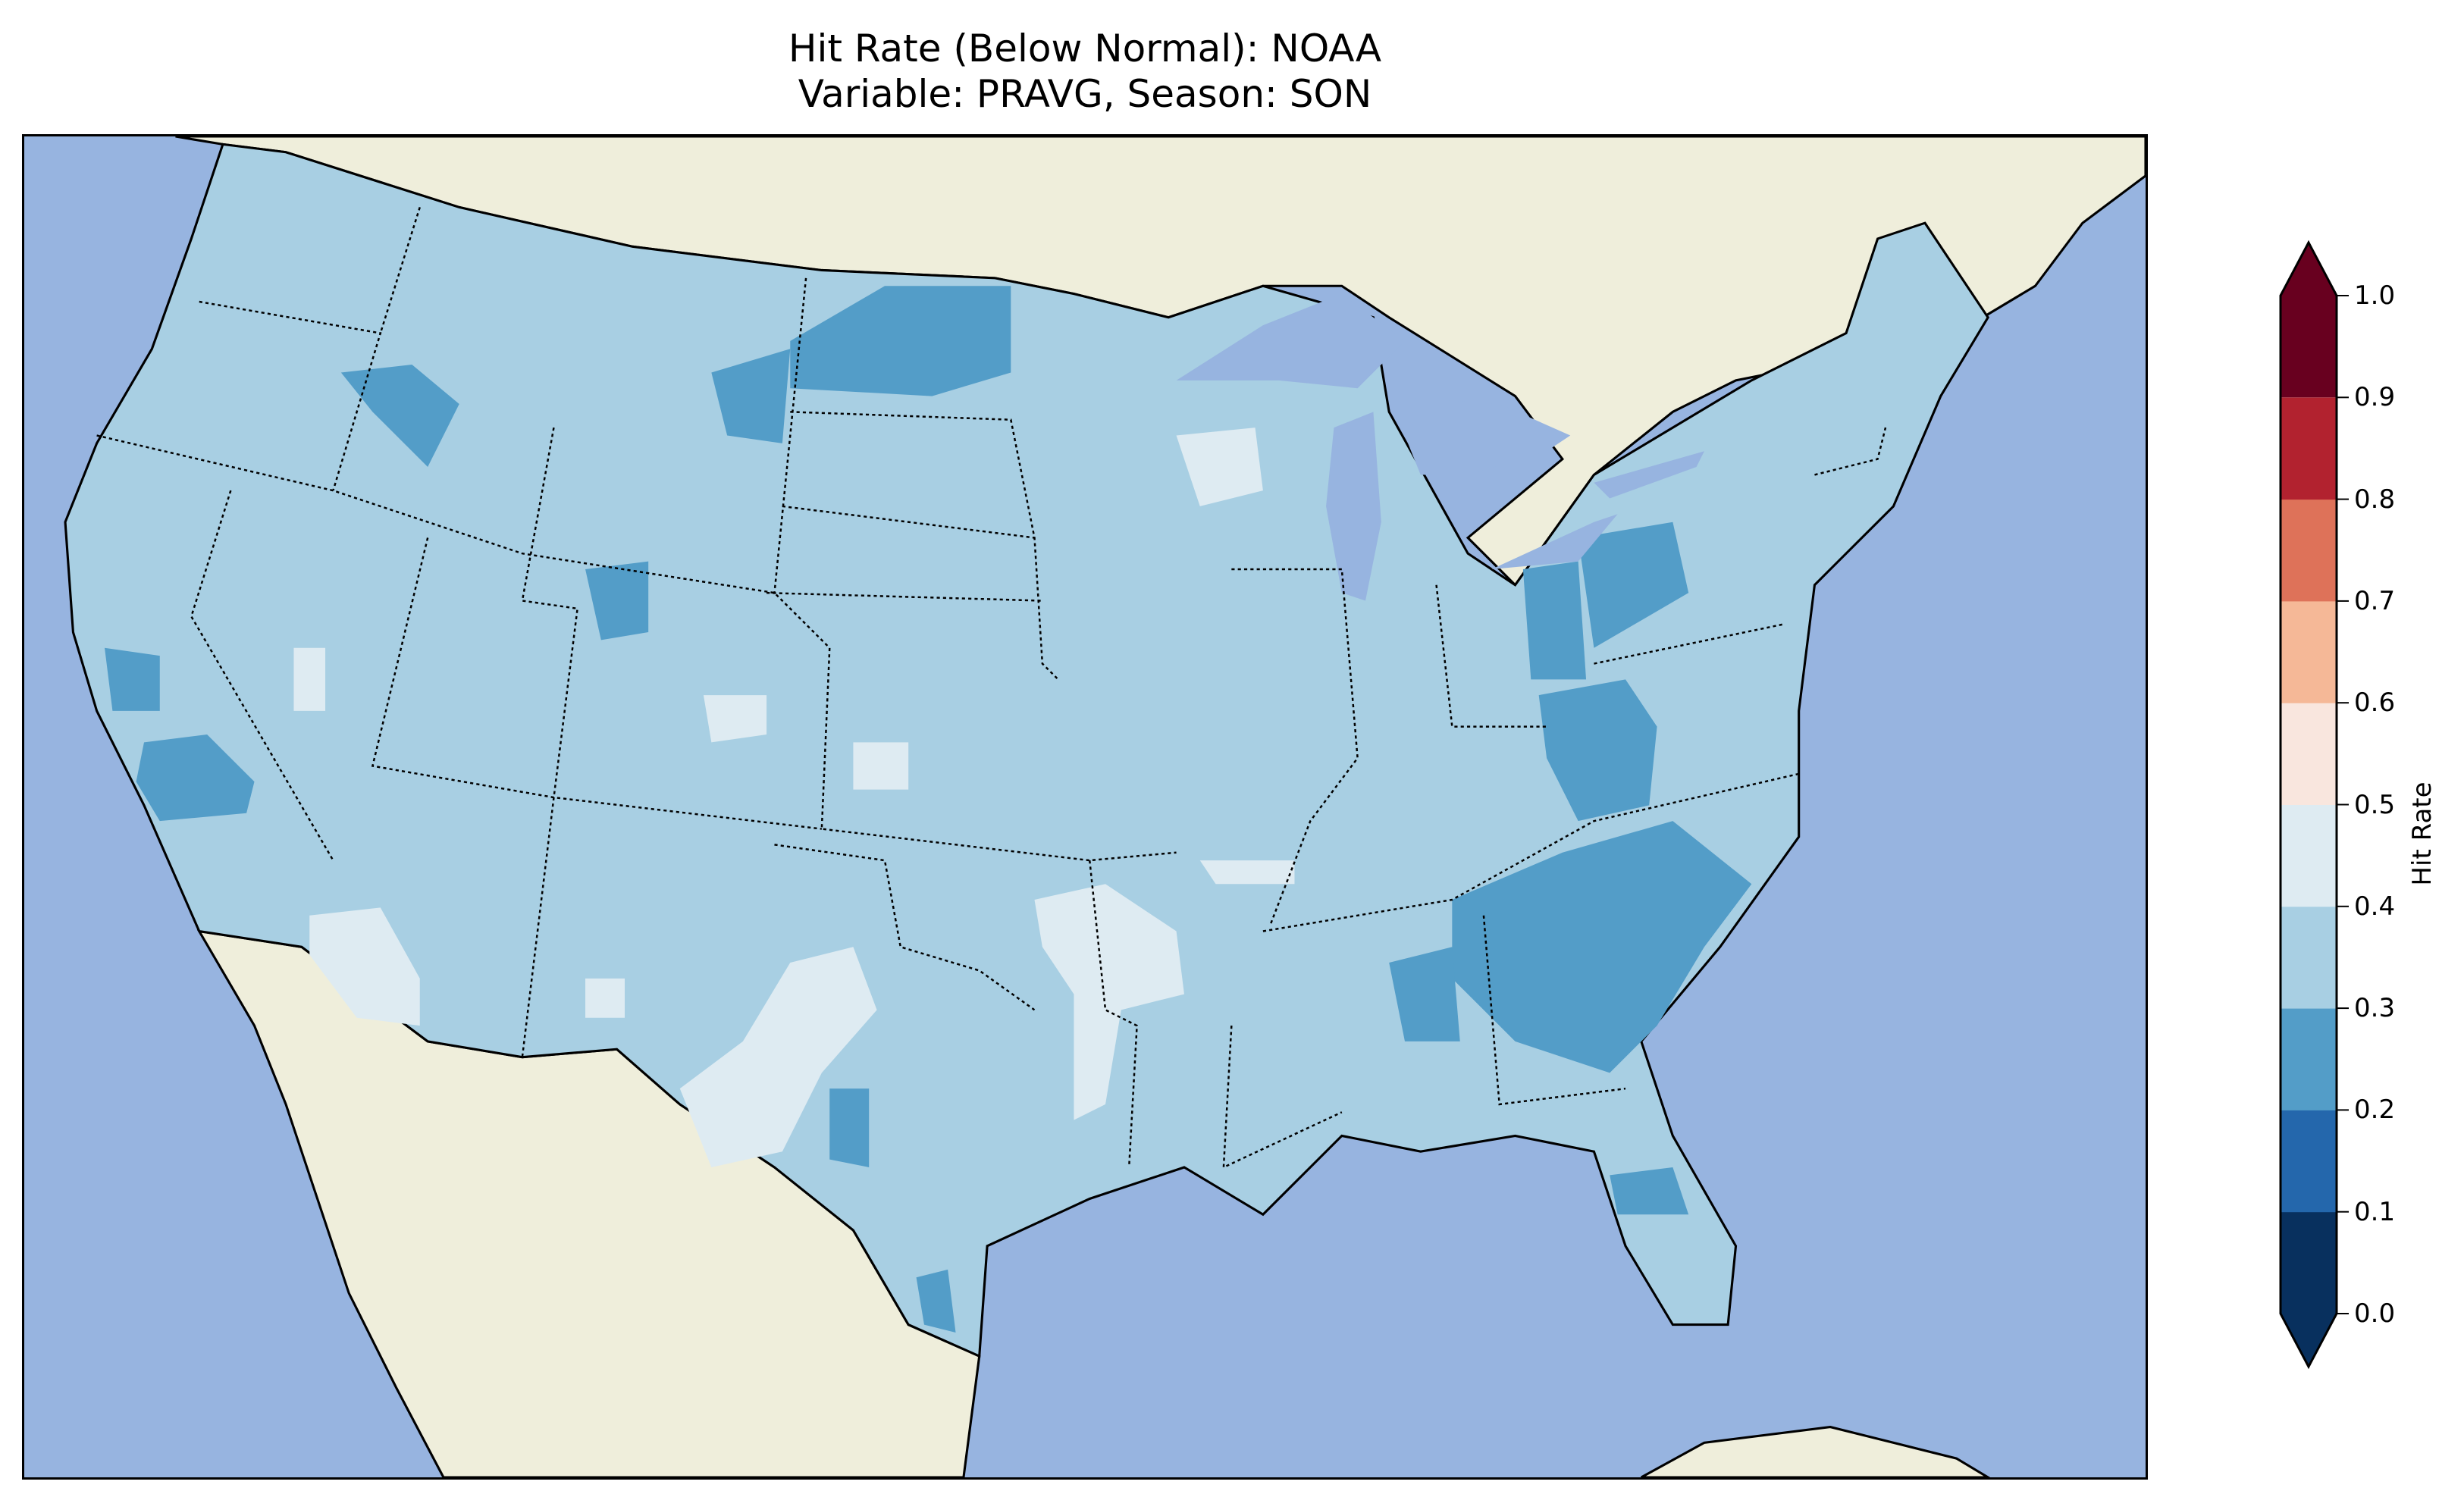 The image size is (2464, 1494). I want to click on colorbar-tick-label: 0.2, so click(2375, 1110).